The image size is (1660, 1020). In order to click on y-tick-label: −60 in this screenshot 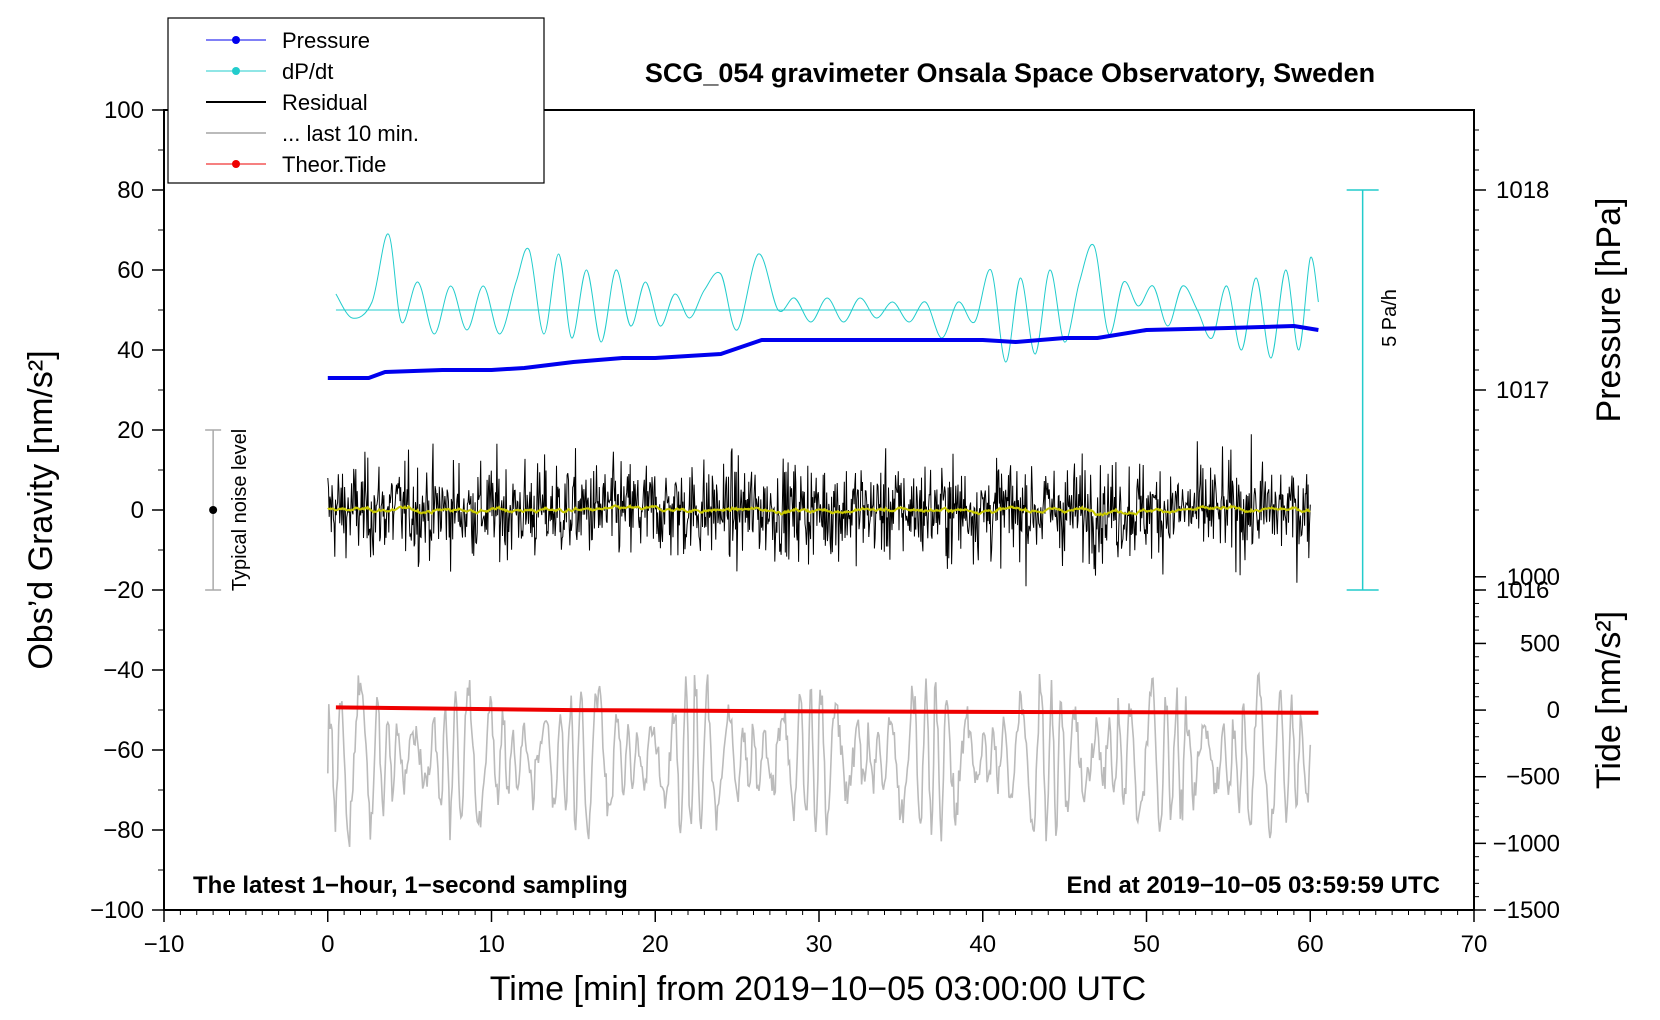, I will do `click(123, 750)`.